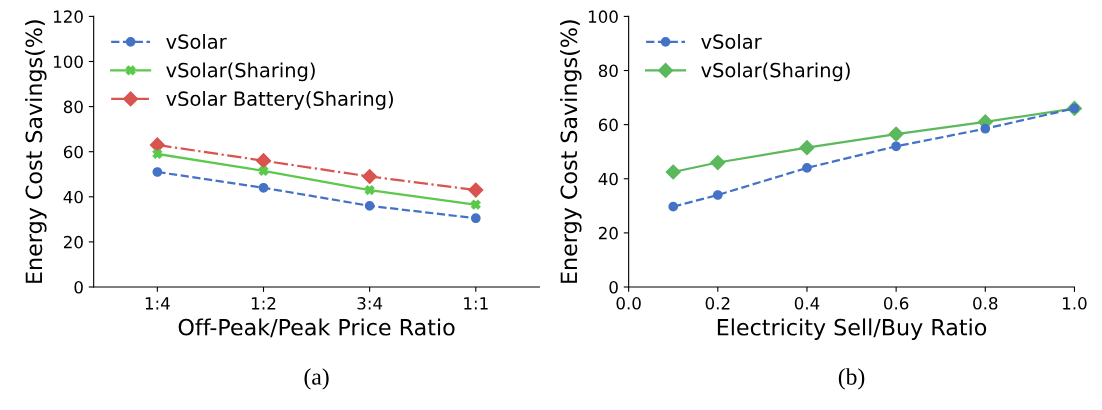 This screenshot has width=1102, height=410. I want to click on text: (a), so click(316, 379).